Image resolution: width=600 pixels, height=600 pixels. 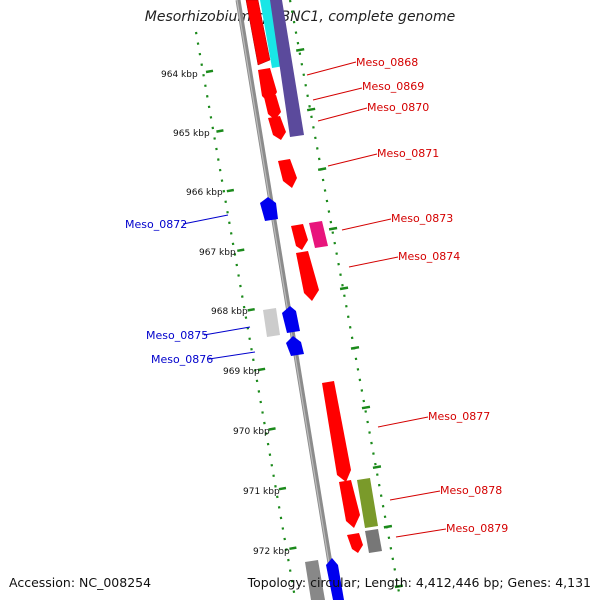 What do you see at coordinates (336, 431) in the screenshot?
I see `gene-meso0877` at bounding box center [336, 431].